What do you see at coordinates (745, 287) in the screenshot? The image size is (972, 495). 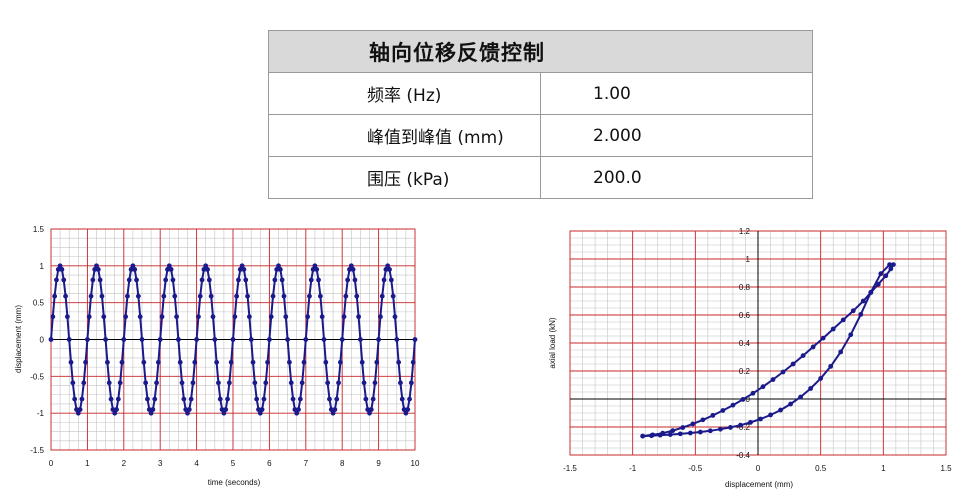 I see `y-tick-label: 0.8` at bounding box center [745, 287].